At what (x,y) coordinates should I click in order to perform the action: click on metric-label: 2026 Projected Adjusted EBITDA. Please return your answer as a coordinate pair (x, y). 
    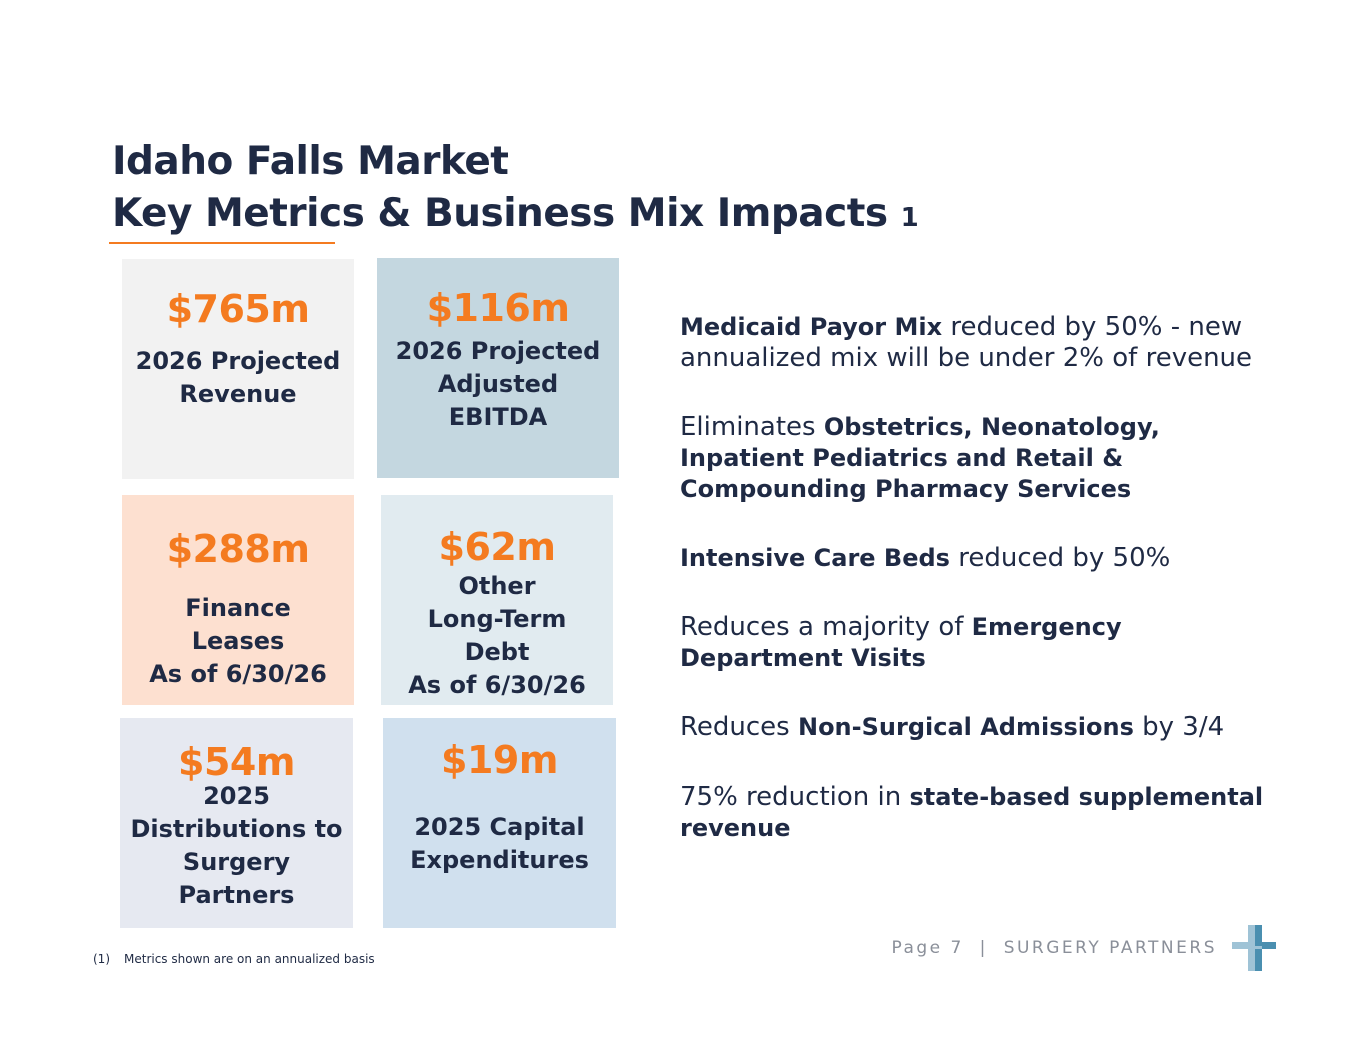
    Looking at the image, I should click on (498, 384).